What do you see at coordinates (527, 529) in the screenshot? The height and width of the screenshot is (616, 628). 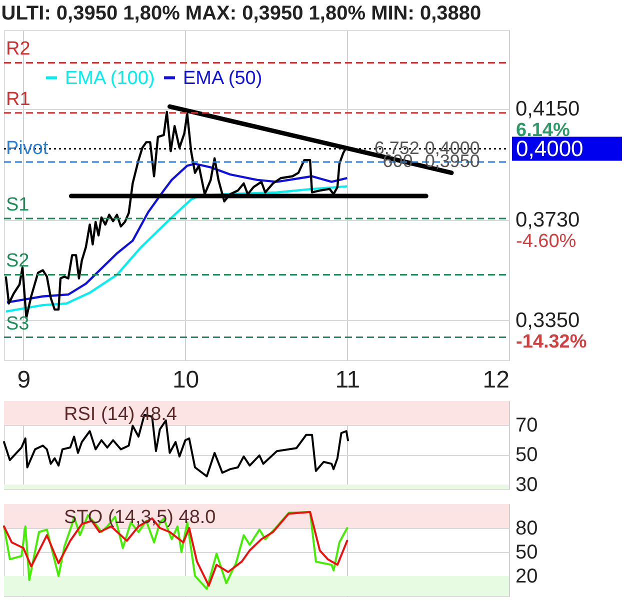 I see `y-tick-label: 80` at bounding box center [527, 529].